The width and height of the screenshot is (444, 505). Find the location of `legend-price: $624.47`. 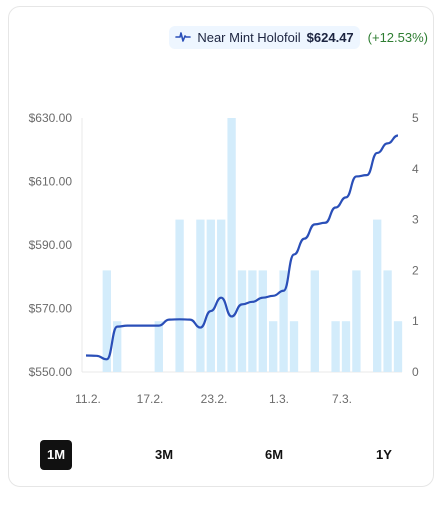

legend-price: $624.47 is located at coordinates (330, 37).